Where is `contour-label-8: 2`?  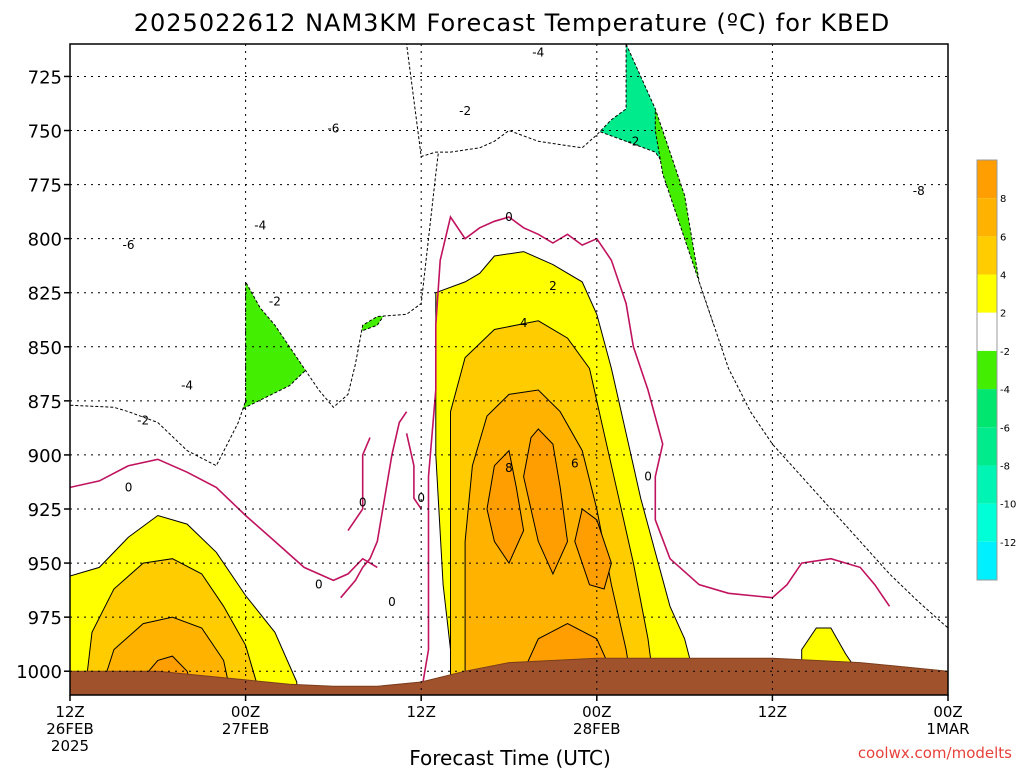 contour-label-8: 2 is located at coordinates (553, 286).